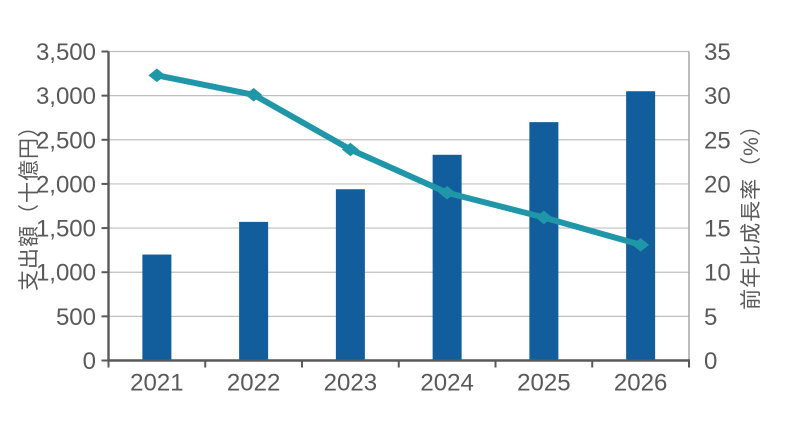 Image resolution: width=803 pixels, height=423 pixels. What do you see at coordinates (66, 229) in the screenshot?
I see `left-axis-tick-label: 1,500` at bounding box center [66, 229].